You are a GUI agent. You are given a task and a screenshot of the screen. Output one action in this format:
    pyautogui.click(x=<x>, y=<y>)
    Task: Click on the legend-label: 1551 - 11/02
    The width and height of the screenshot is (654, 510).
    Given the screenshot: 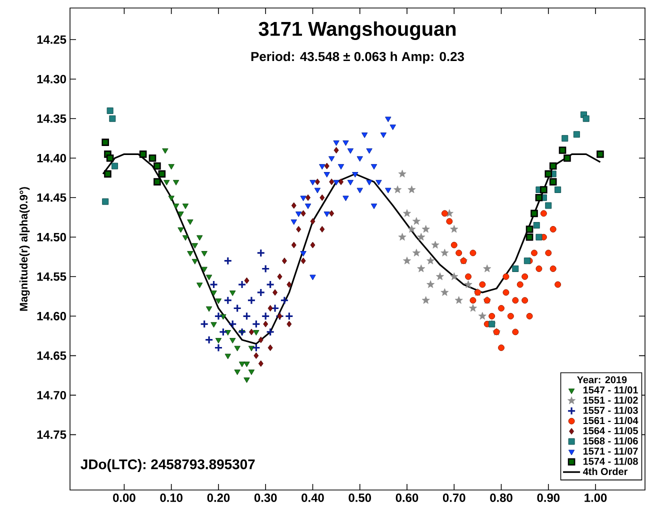 What is the action you would take?
    pyautogui.click(x=610, y=400)
    